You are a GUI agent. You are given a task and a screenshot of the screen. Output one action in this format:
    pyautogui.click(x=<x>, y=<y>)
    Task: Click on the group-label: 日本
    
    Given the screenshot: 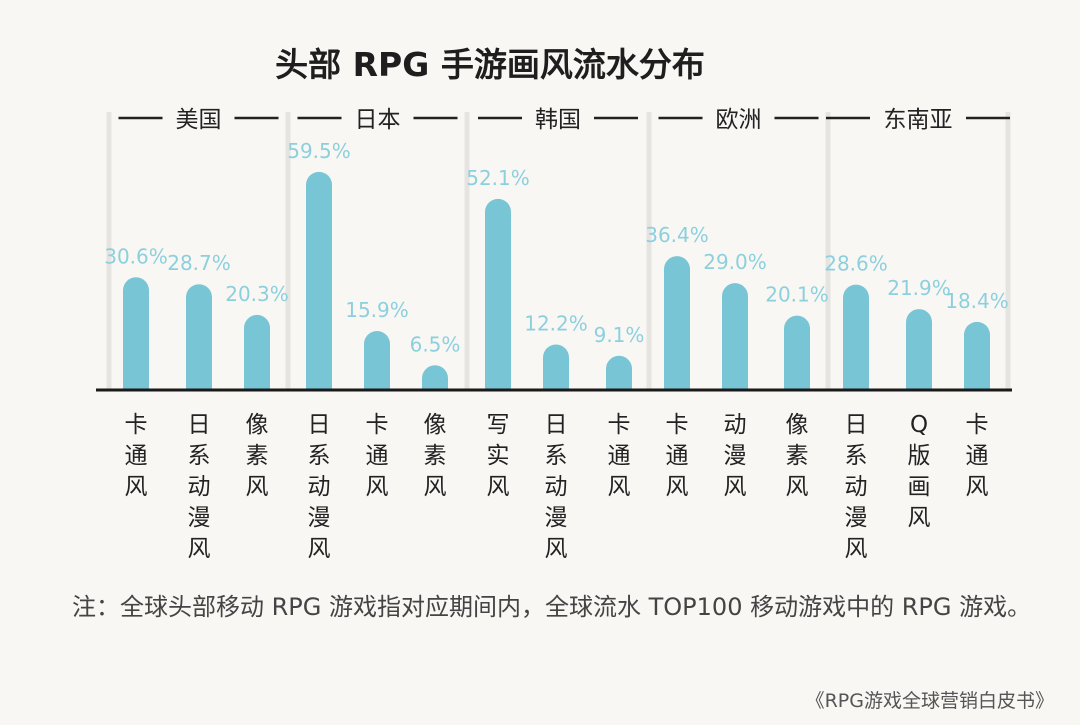 What is the action you would take?
    pyautogui.click(x=378, y=120)
    